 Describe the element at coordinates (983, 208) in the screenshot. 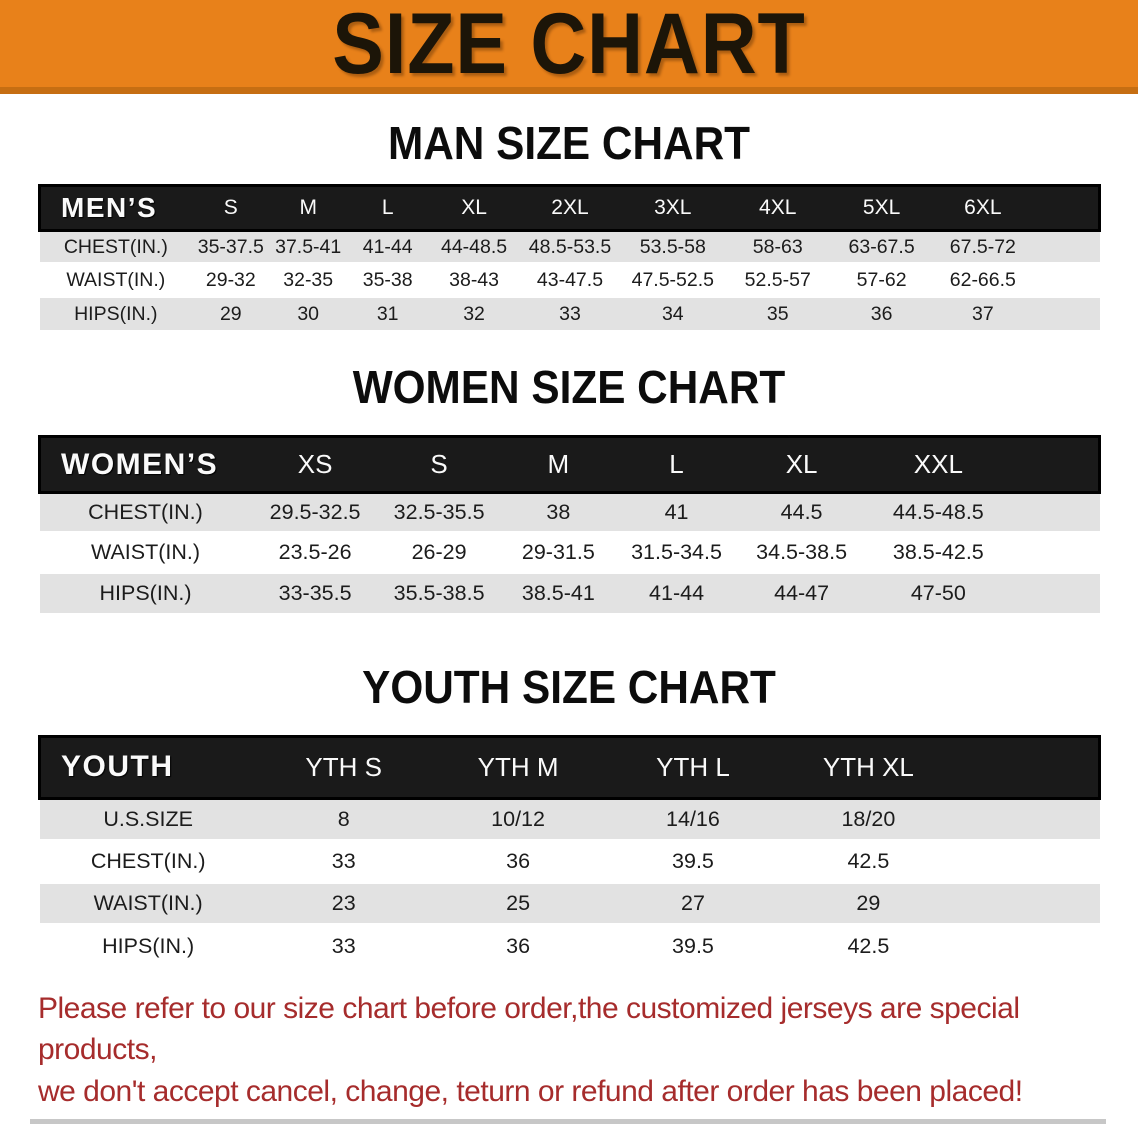

I see `size-column-header: 6XL` at that location.